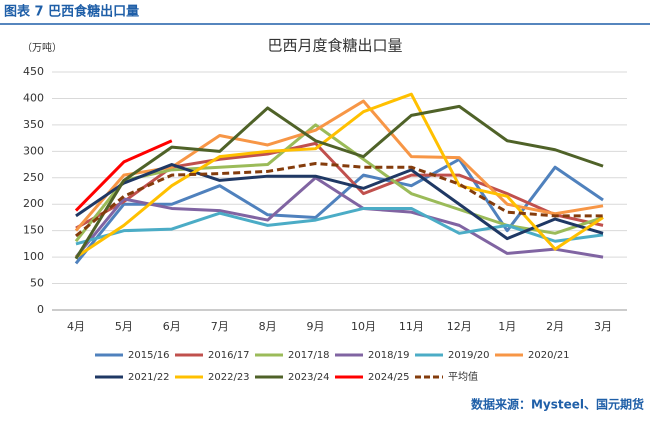 The width and height of the screenshot is (650, 421). I want to click on legend-label: 2023/24, so click(309, 377).